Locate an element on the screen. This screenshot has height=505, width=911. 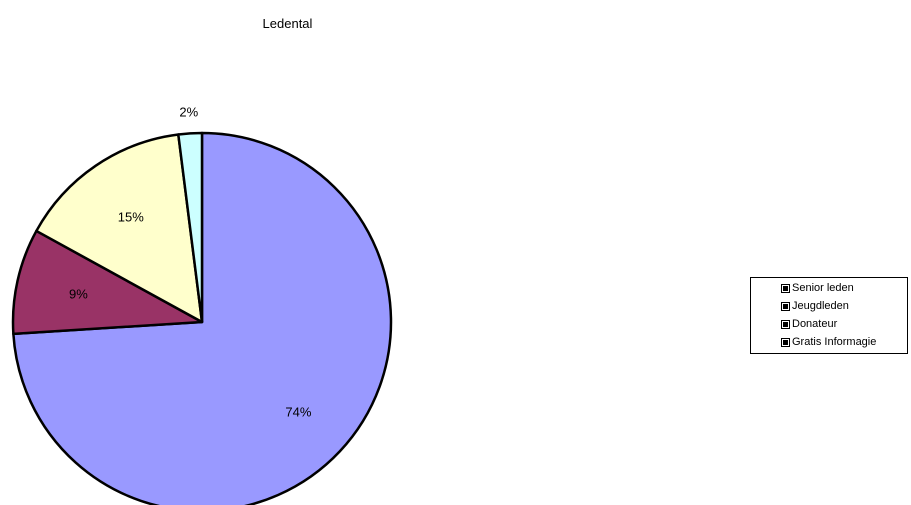
legend-label: Senior leden is located at coordinates (823, 288).